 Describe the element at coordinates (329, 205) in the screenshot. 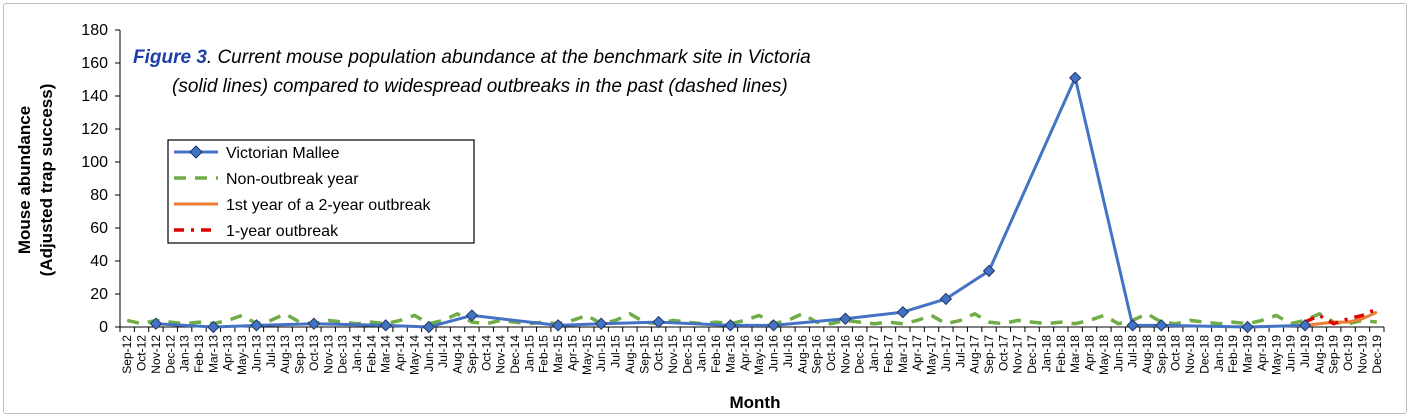

I see `legend-label-2yr-outbreak: 1st year of a 2-year outbreak` at that location.